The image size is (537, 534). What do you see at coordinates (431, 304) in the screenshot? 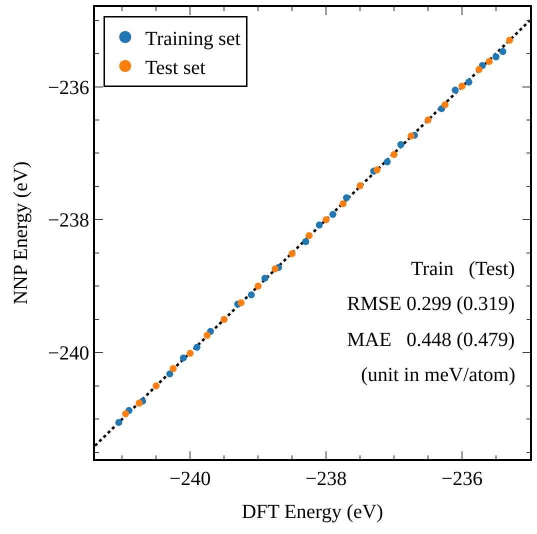
I see `annotation: RMSE 0.299 (0.319)` at bounding box center [431, 304].